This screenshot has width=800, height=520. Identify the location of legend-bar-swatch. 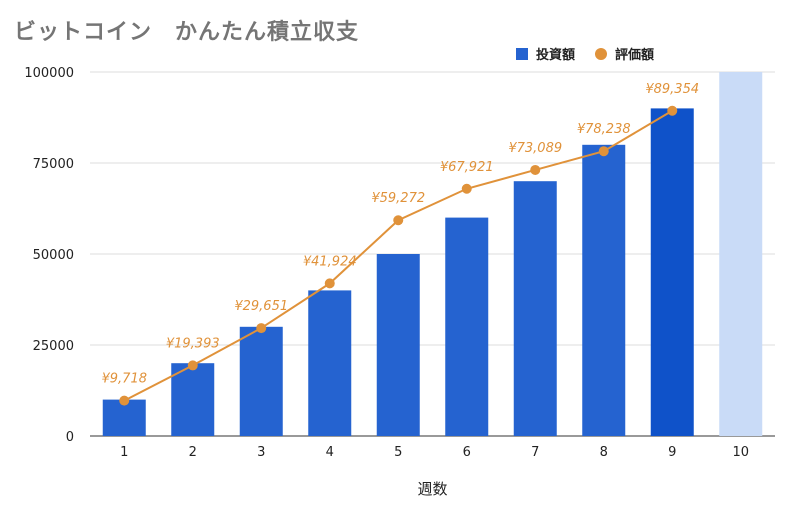
(522, 53).